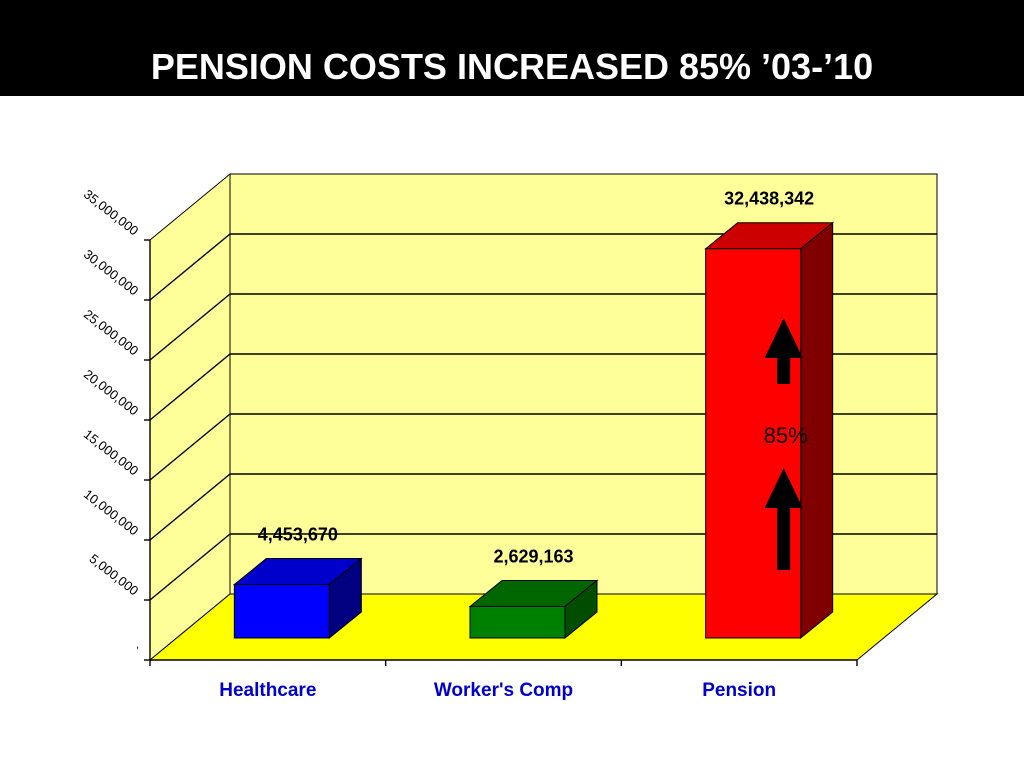  Describe the element at coordinates (111, 212) in the screenshot. I see `y-tick-label: 35,000,000` at that location.